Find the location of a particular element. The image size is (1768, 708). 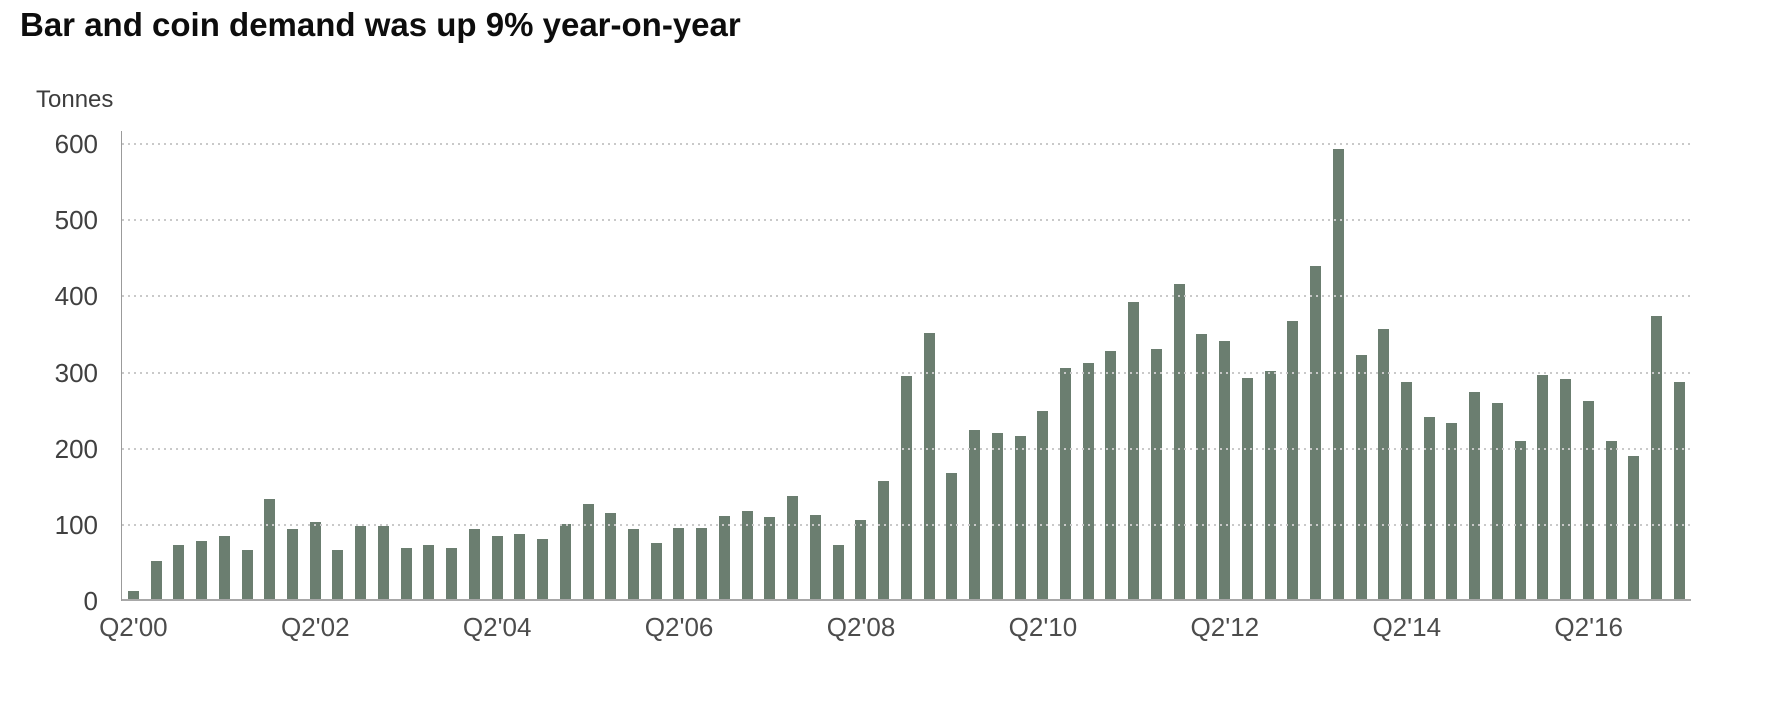

bar-slot-Q2'14 is located at coordinates (1406, 372).